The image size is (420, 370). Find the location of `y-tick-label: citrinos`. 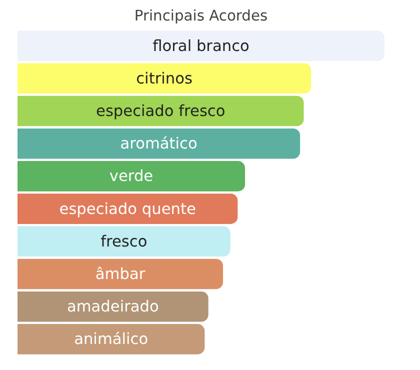

y-tick-label: citrinos is located at coordinates (164, 78).